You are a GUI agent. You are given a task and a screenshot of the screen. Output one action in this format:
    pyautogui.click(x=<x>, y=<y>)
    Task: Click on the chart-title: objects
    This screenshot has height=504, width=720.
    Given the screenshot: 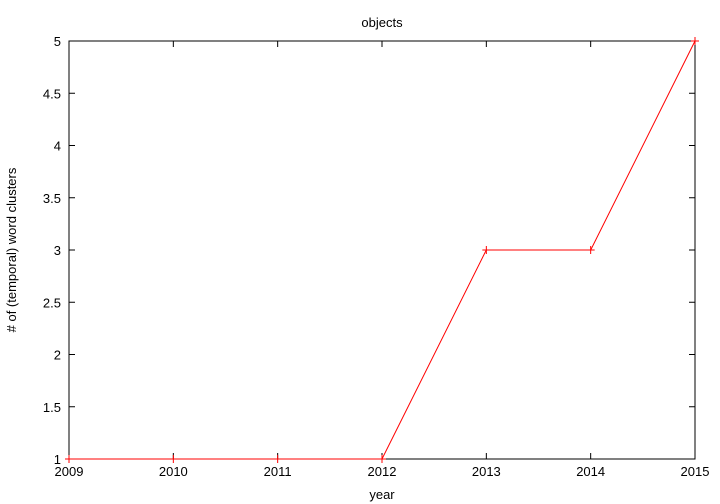 What is the action you would take?
    pyautogui.click(x=382, y=22)
    